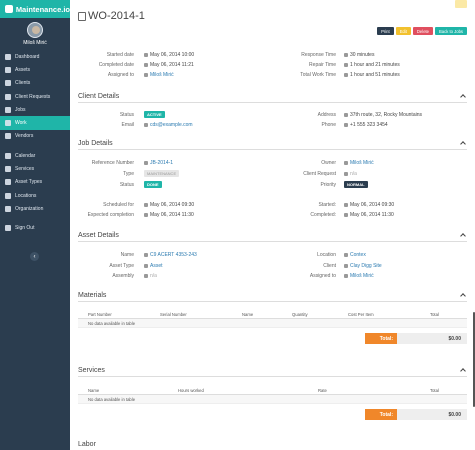 This screenshot has width=475, height=450. What do you see at coordinates (369, 205) in the screenshot?
I see `job-started-value: May 06, 2014 09:30` at bounding box center [369, 205].